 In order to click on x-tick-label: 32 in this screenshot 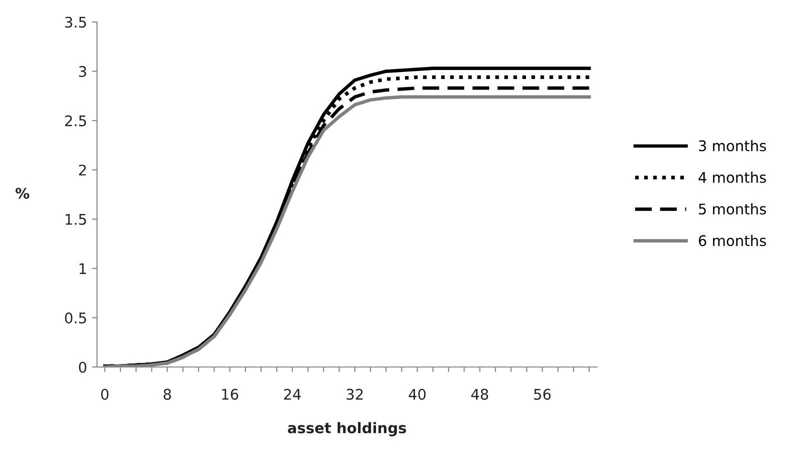, I will do `click(354, 394)`.